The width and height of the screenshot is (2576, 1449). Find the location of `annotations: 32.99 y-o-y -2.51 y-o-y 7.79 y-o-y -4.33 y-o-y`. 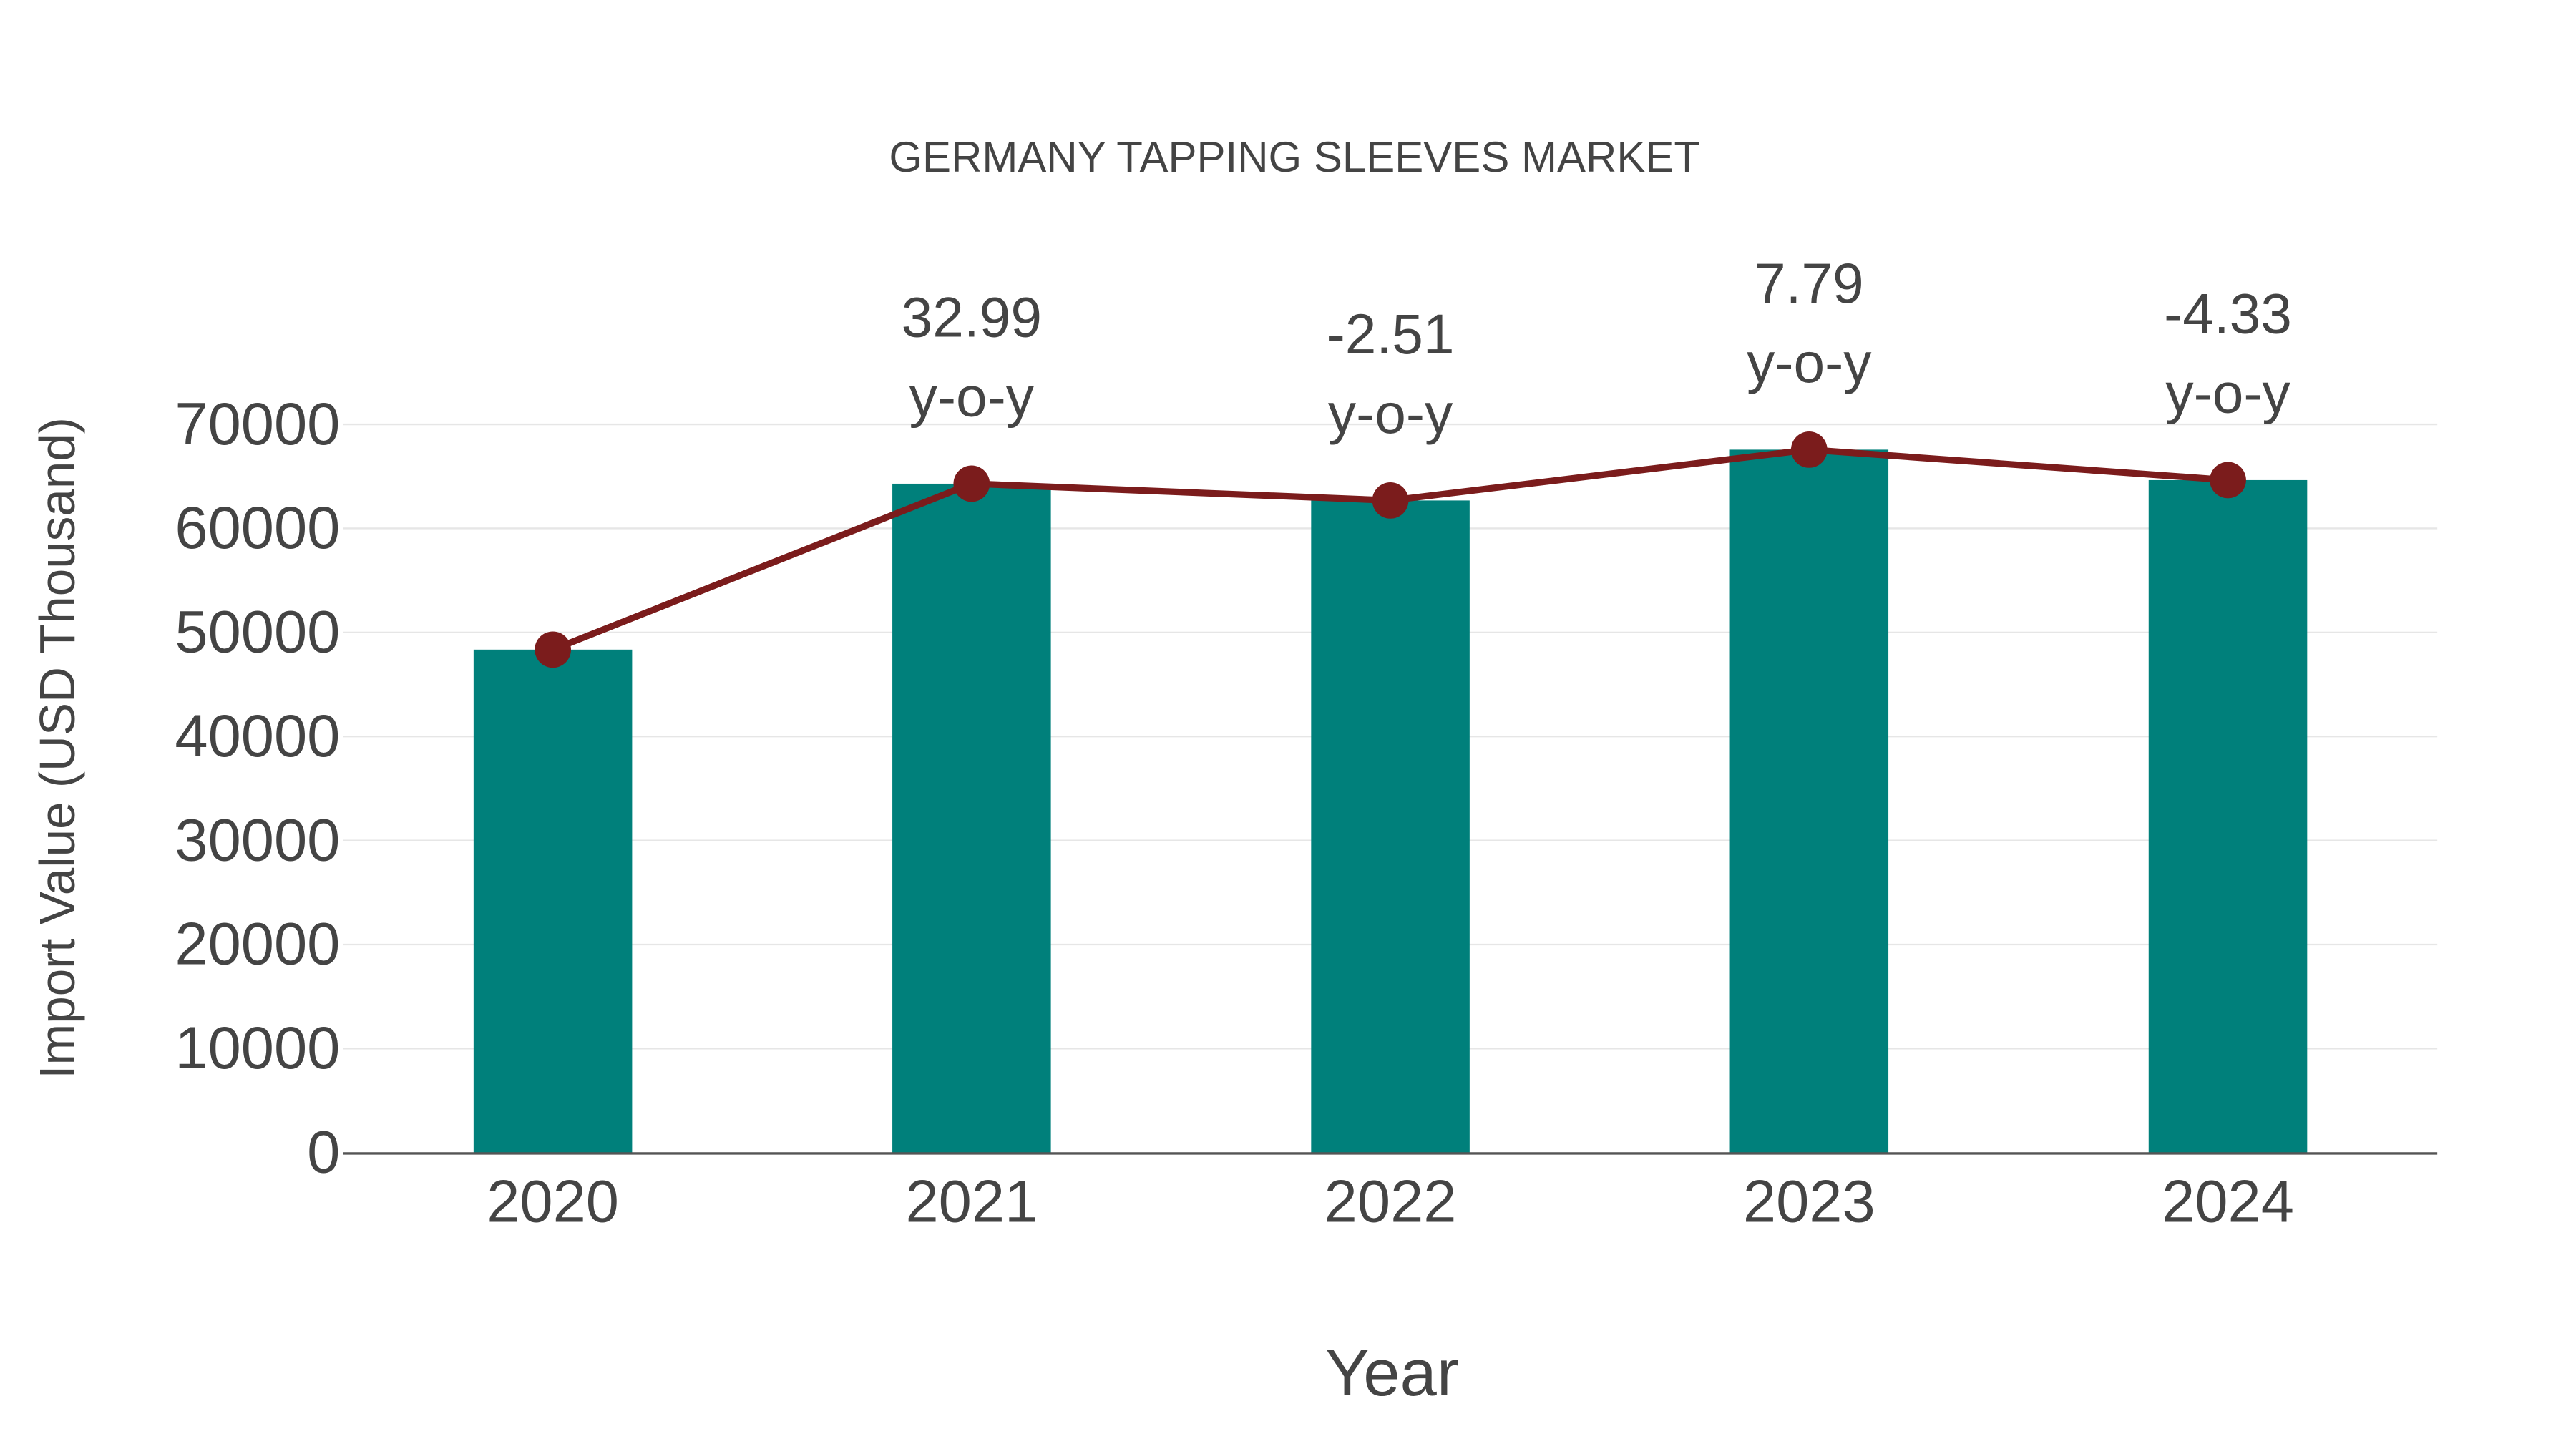

annotations: 32.99 y-o-y -2.51 y-o-y 7.79 y-o-y -4.33 y-o-y is located at coordinates (1597, 348).